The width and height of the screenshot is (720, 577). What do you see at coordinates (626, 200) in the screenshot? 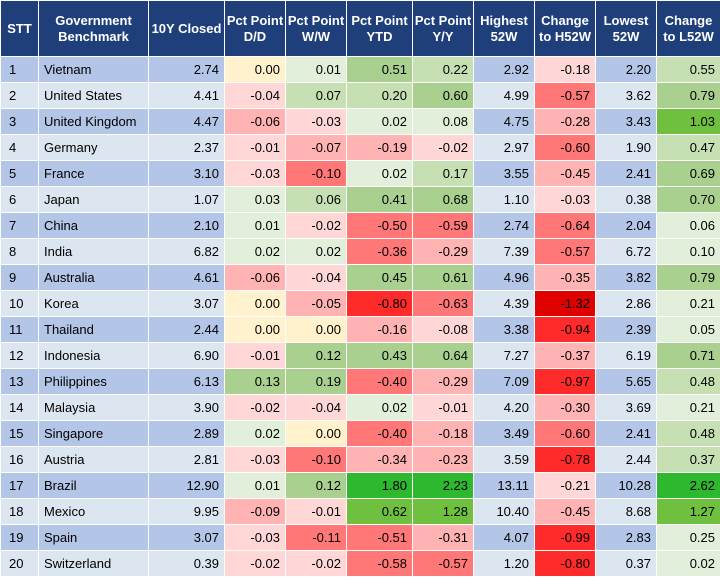
I see `cell-lowest-52w: 0.38` at bounding box center [626, 200].